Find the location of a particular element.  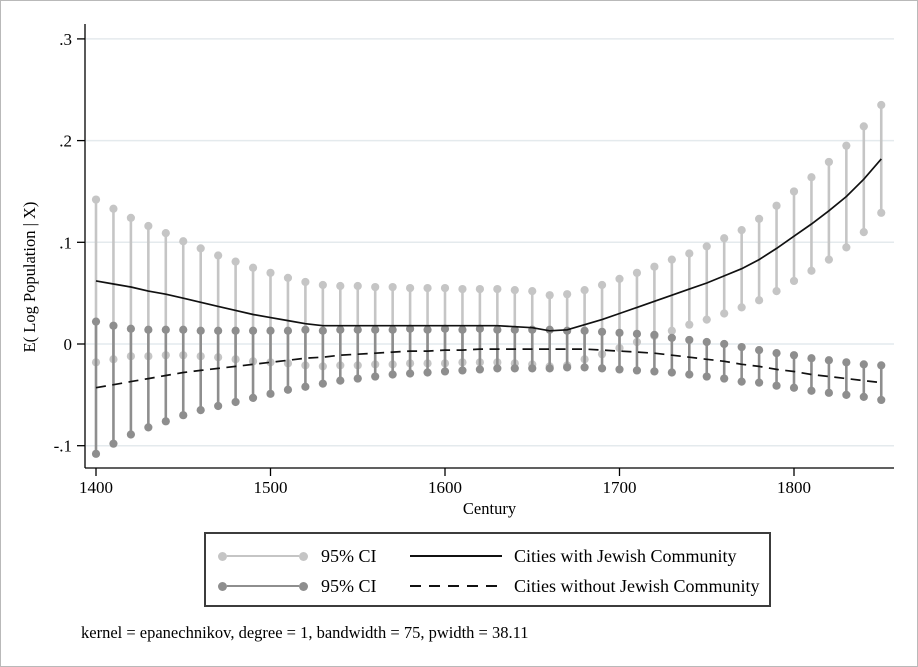

ci-sample-with-icon is located at coordinates (263, 556).